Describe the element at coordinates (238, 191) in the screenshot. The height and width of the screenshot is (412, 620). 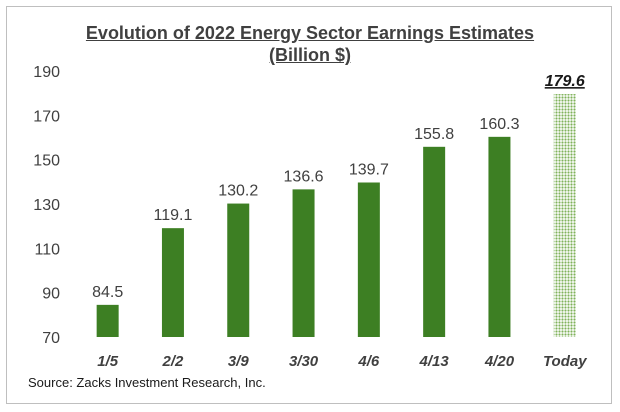
I see `data-label: 130.2` at that location.